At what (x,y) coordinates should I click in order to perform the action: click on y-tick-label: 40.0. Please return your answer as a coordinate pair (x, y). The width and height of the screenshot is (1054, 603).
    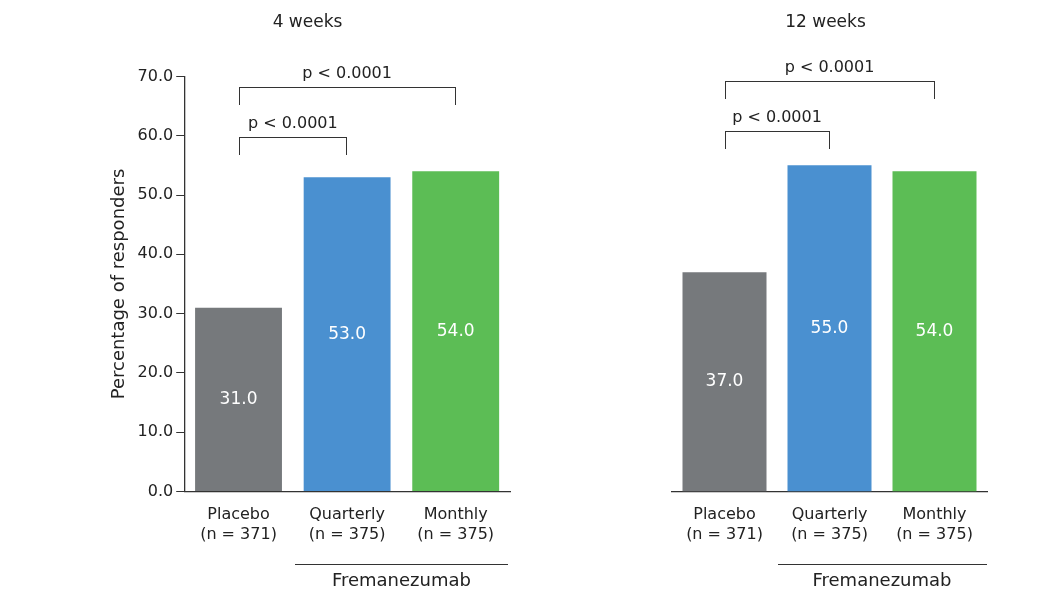
    Looking at the image, I should click on (155, 253).